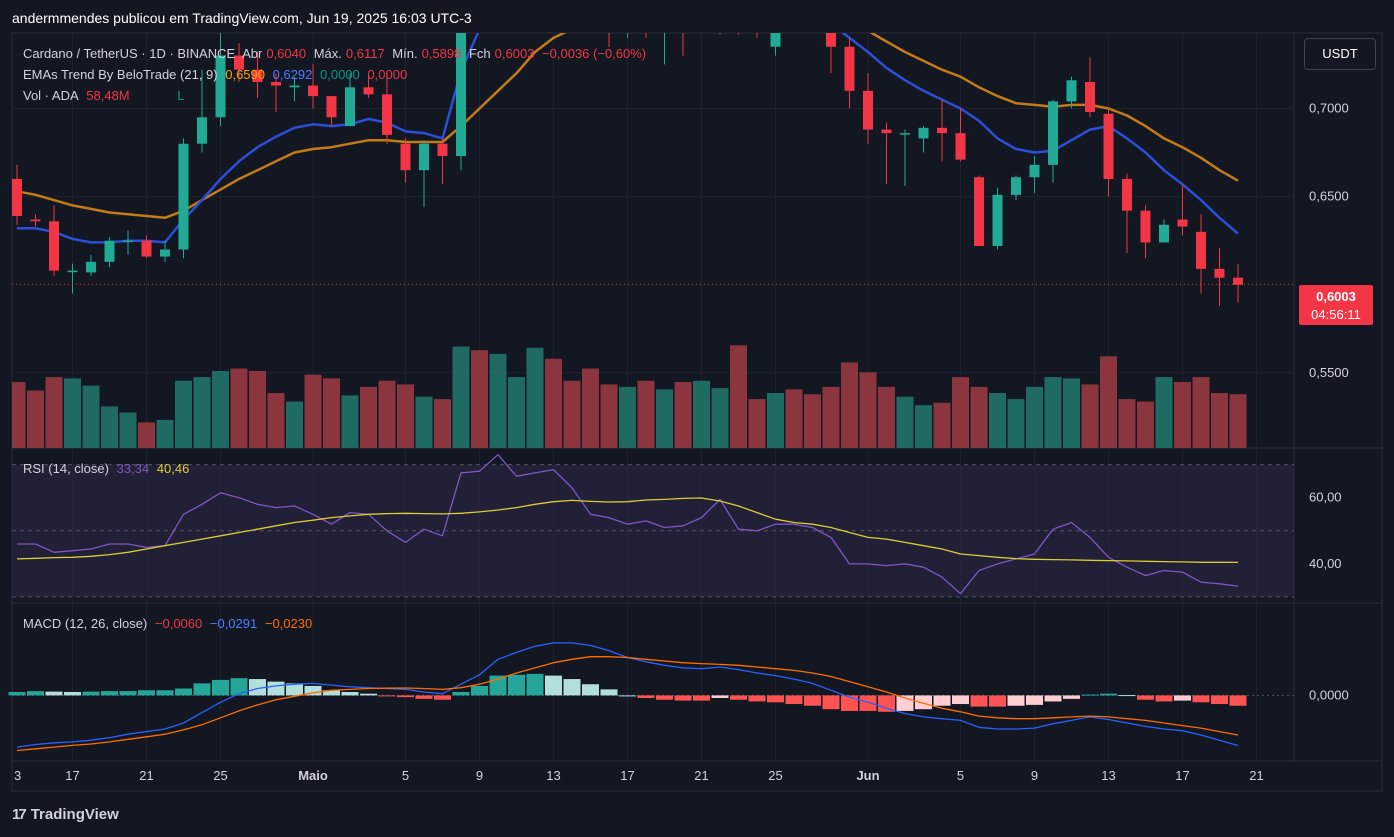  What do you see at coordinates (1034, 775) in the screenshot?
I see `time-tick-label: 9` at bounding box center [1034, 775].